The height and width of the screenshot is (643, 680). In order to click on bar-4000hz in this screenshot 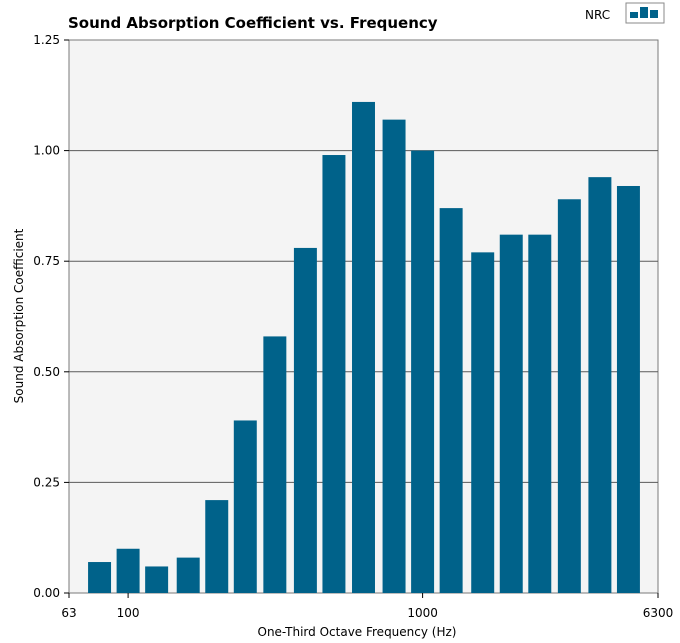, I will do `click(600, 385)`.